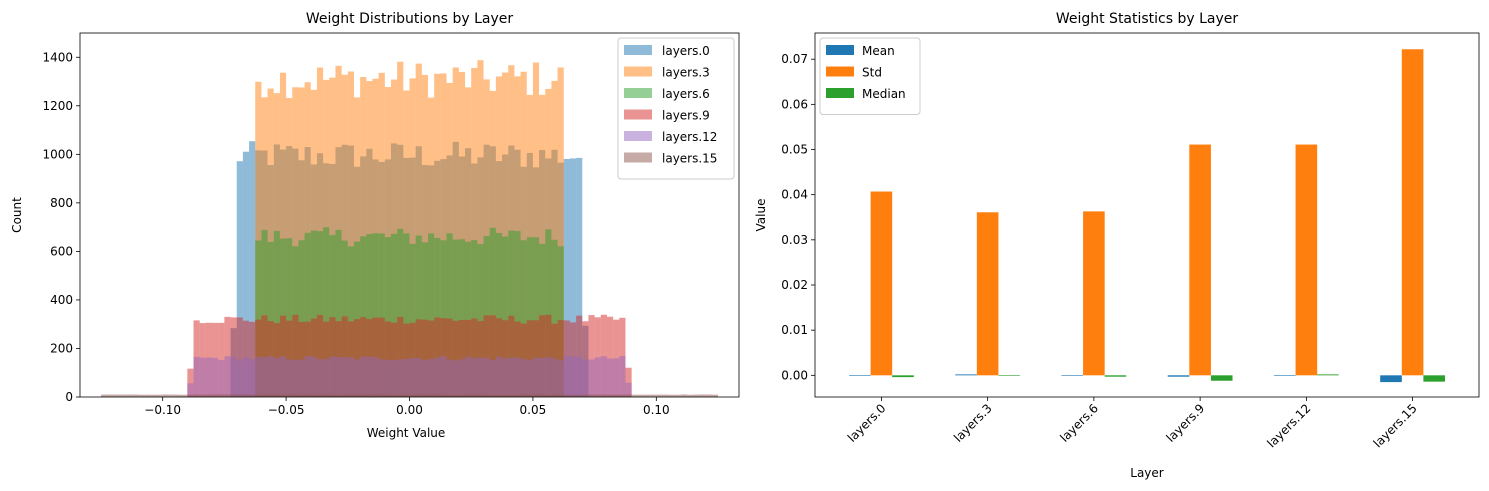 This screenshot has width=1489, height=491. I want to click on x-tick-label: 0.00, so click(409, 410).